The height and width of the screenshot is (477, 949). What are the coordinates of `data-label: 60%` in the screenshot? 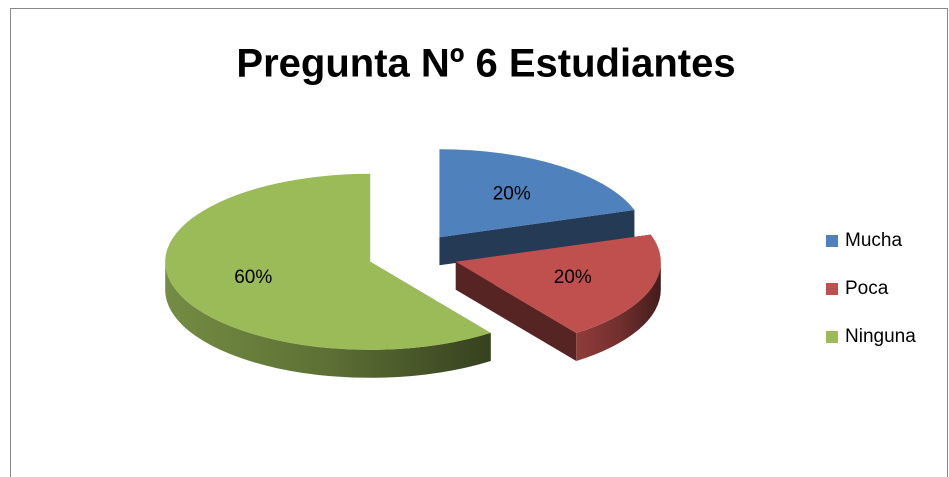 It's located at (253, 277).